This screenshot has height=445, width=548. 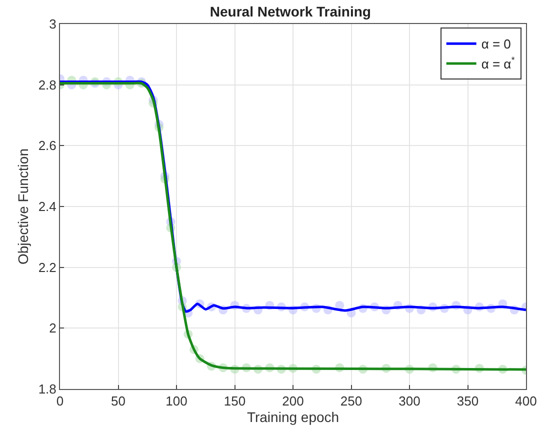 I want to click on y-tick-label: 2.6, so click(x=47, y=146).